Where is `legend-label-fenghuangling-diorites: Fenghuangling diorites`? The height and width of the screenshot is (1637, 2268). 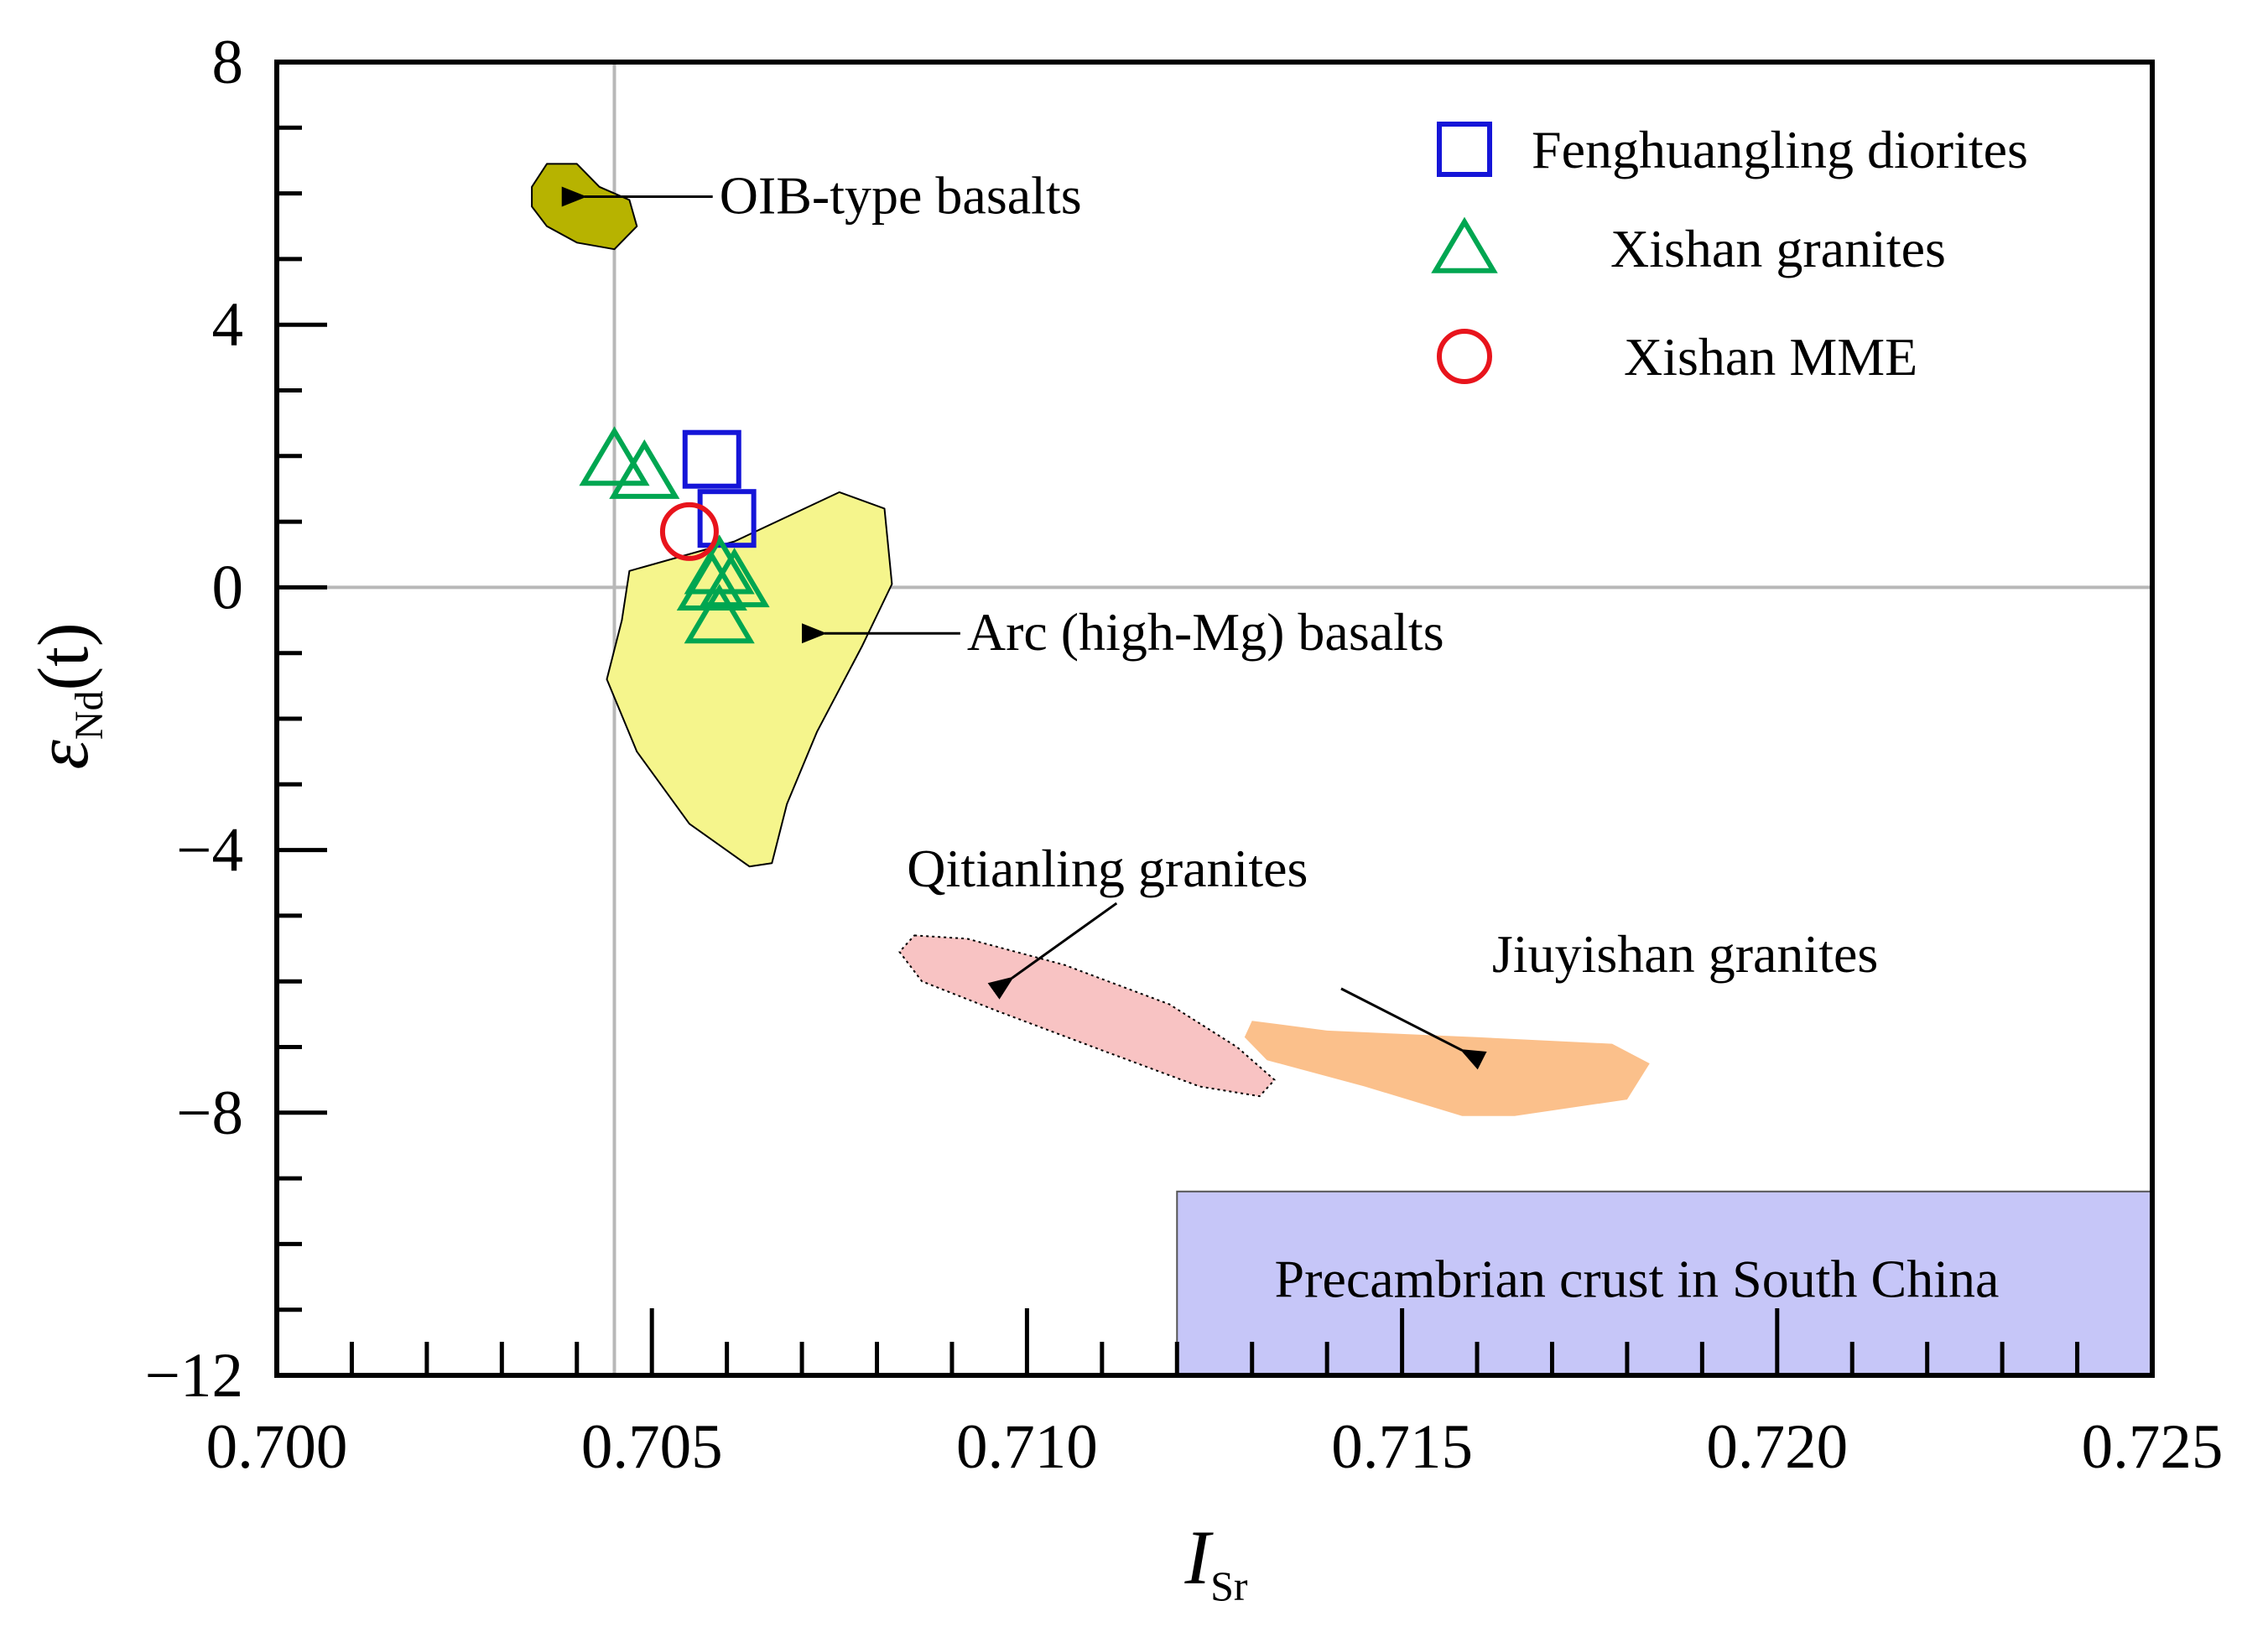
legend-label-fenghuangling-diorites: Fenghuangling diorites is located at coordinates (1780, 149).